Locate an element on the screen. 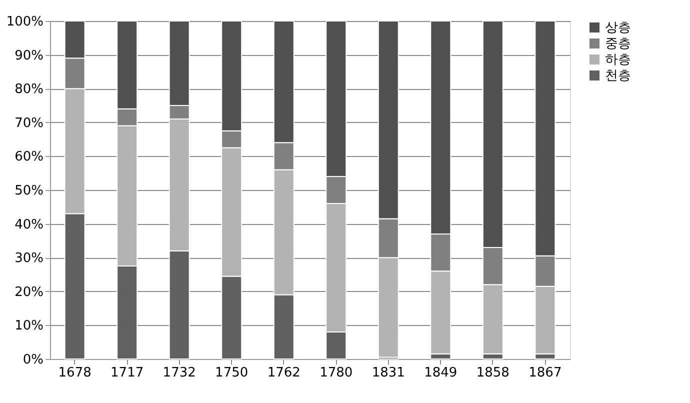  y-tick-label: 40% is located at coordinates (29, 224).